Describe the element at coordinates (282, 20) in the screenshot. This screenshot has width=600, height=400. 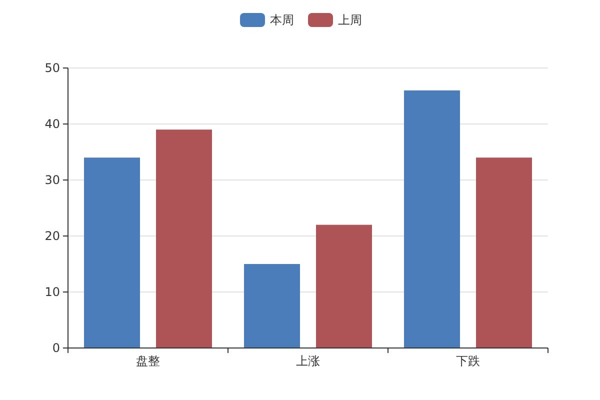
I see `legend-label: 本周` at that location.